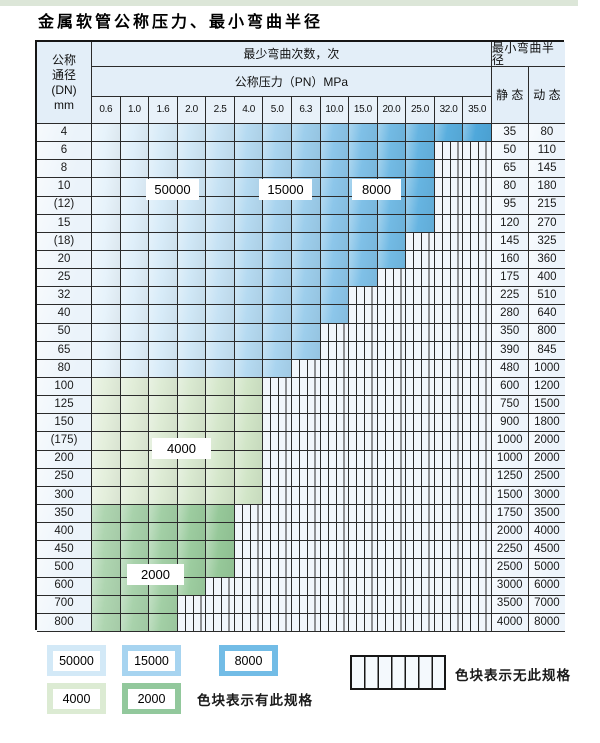  I want to click on no-spec-cell-250-32.0, so click(449, 477).